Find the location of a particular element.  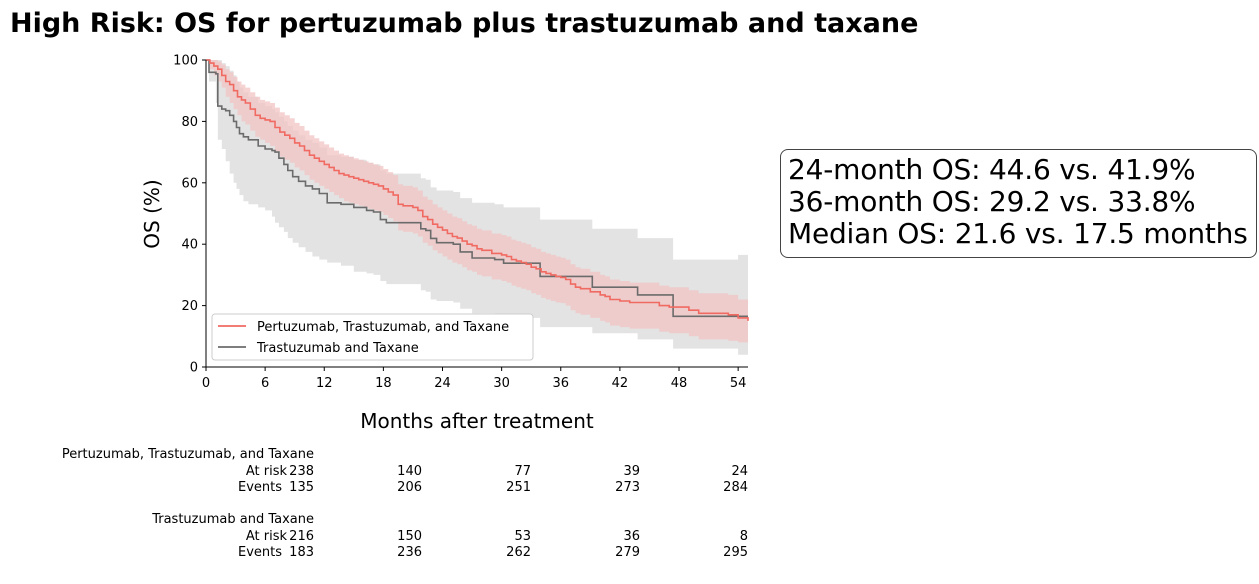

x-tick-label-0: 0 is located at coordinates (206, 383).